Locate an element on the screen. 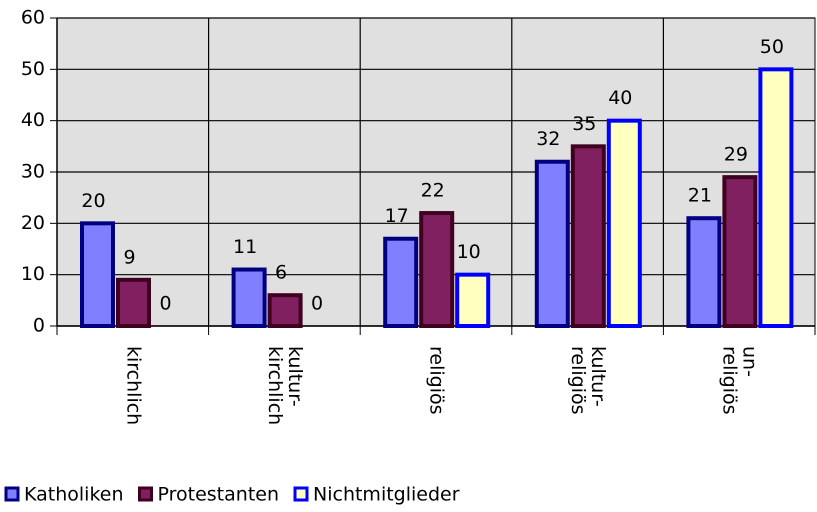  value-label: 11 is located at coordinates (245, 247).